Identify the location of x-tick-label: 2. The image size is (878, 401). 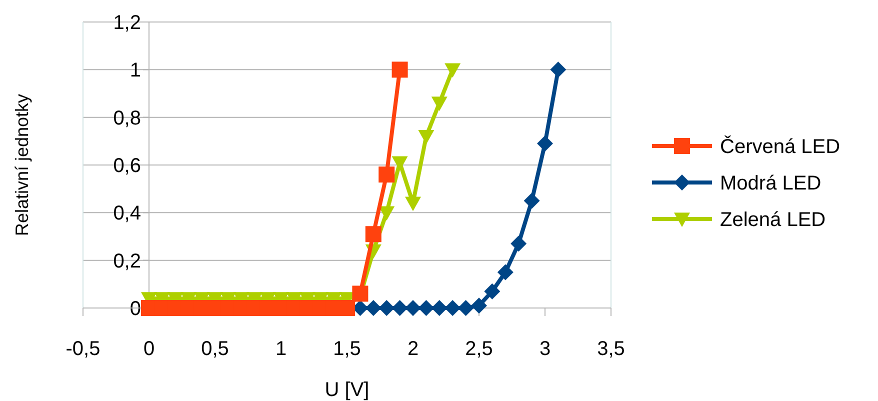
(413, 349).